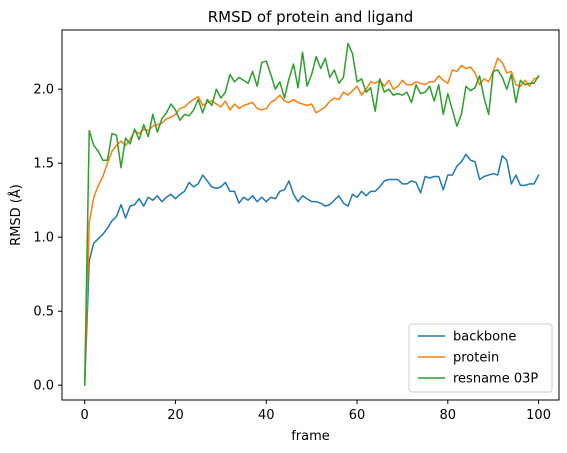  What do you see at coordinates (484, 337) in the screenshot?
I see `legend-label: backbone` at bounding box center [484, 337].